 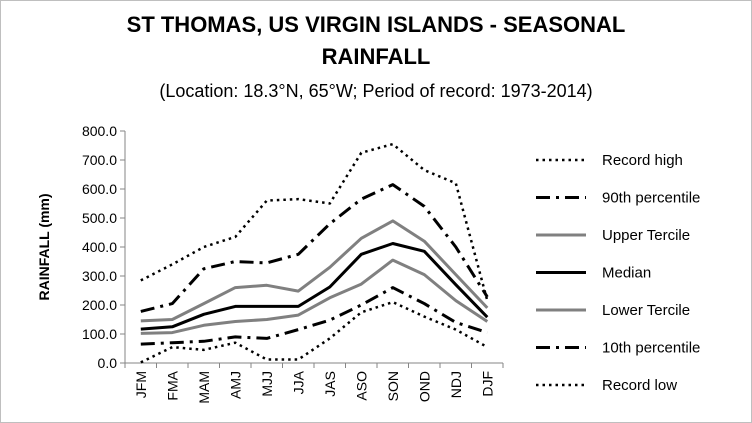 What do you see at coordinates (141, 384) in the screenshot?
I see `x-tick-label: JFM` at bounding box center [141, 384].